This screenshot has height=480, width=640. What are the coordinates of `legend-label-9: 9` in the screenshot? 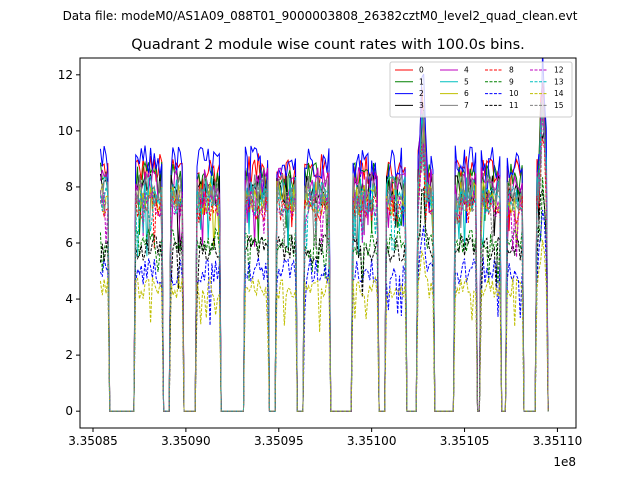 It's located at (511, 81).